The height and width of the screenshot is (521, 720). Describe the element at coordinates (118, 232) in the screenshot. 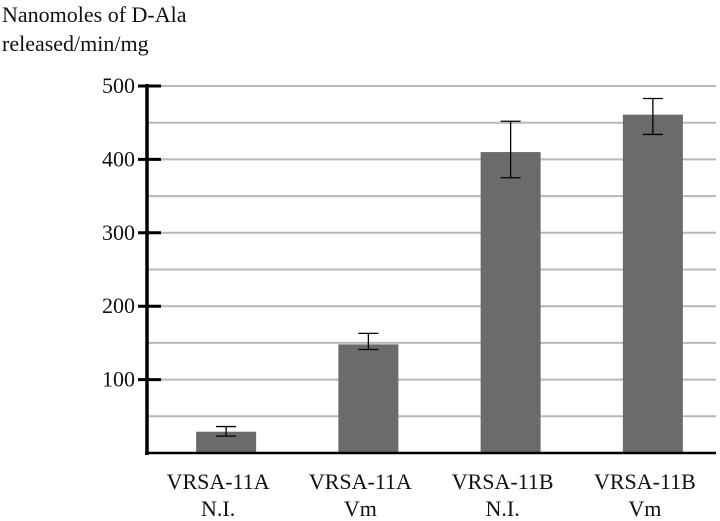

I see `y-tick-label: 300` at that location.